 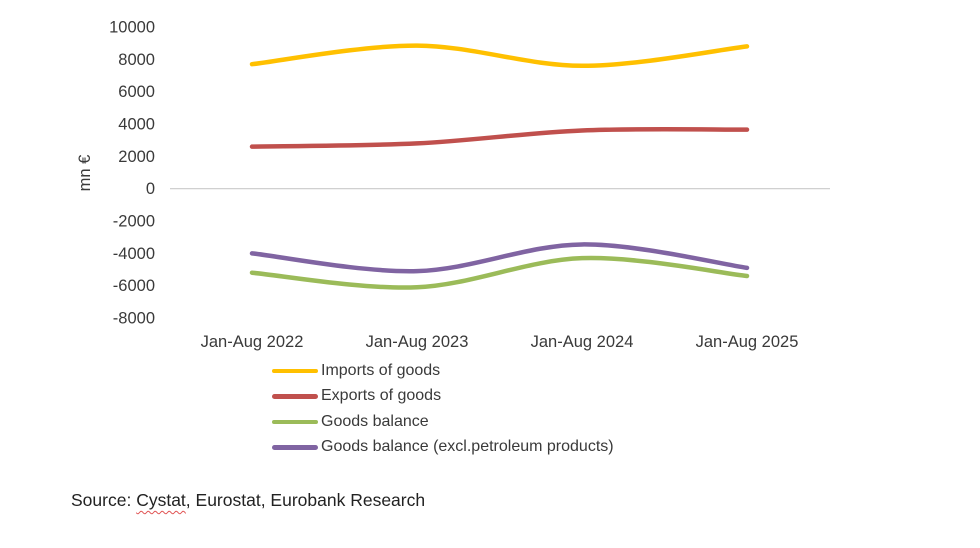 What do you see at coordinates (381, 396) in the screenshot?
I see `legend-label: Exports of goods` at bounding box center [381, 396].